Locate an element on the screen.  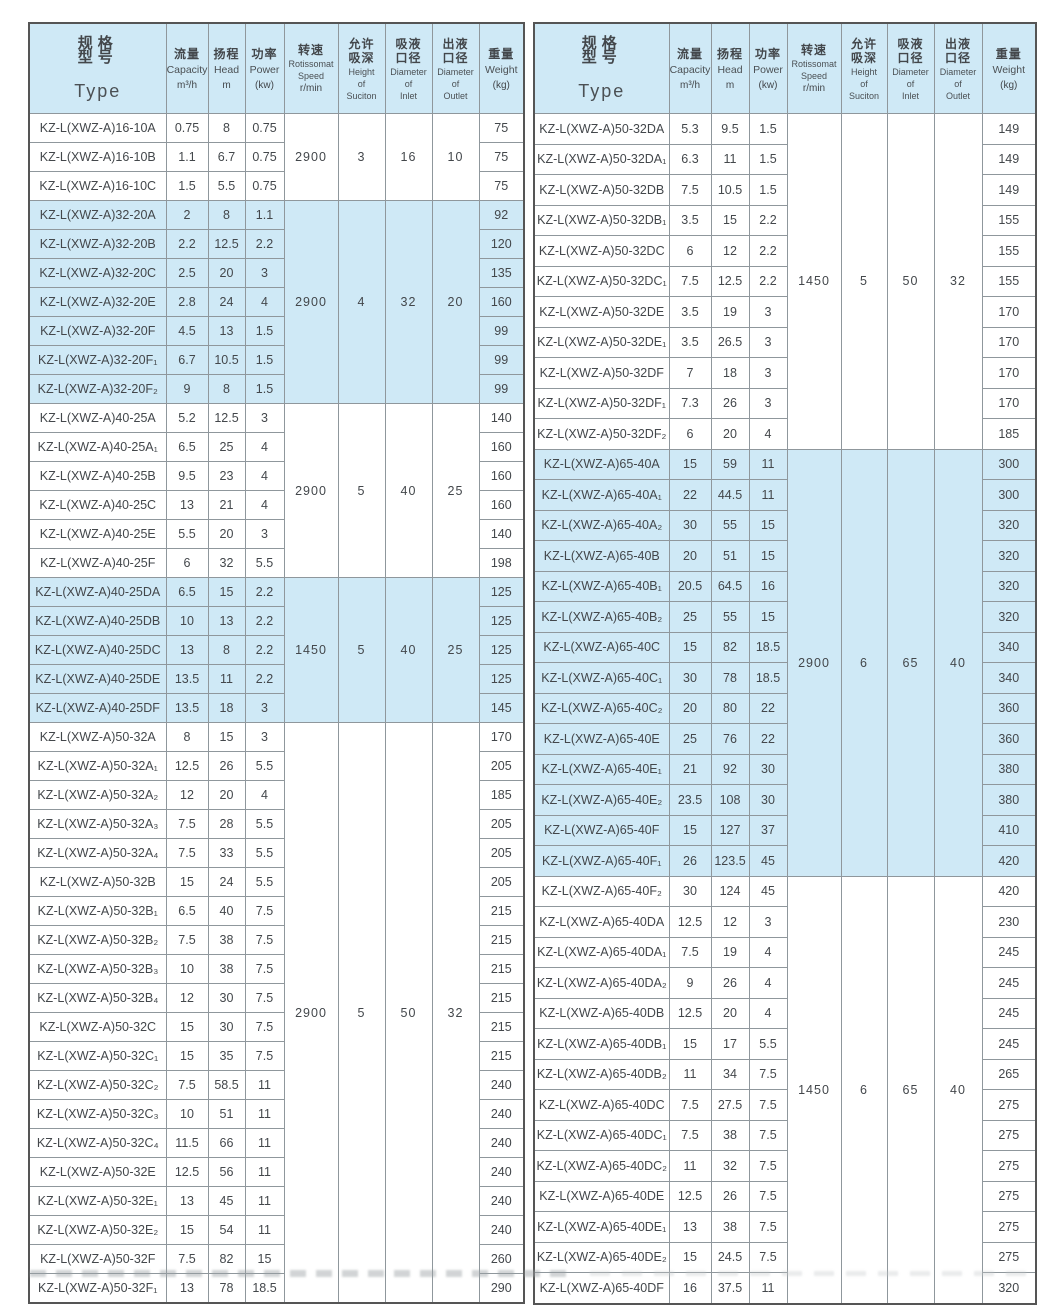
power-cell: 37 is located at coordinates (768, 830).